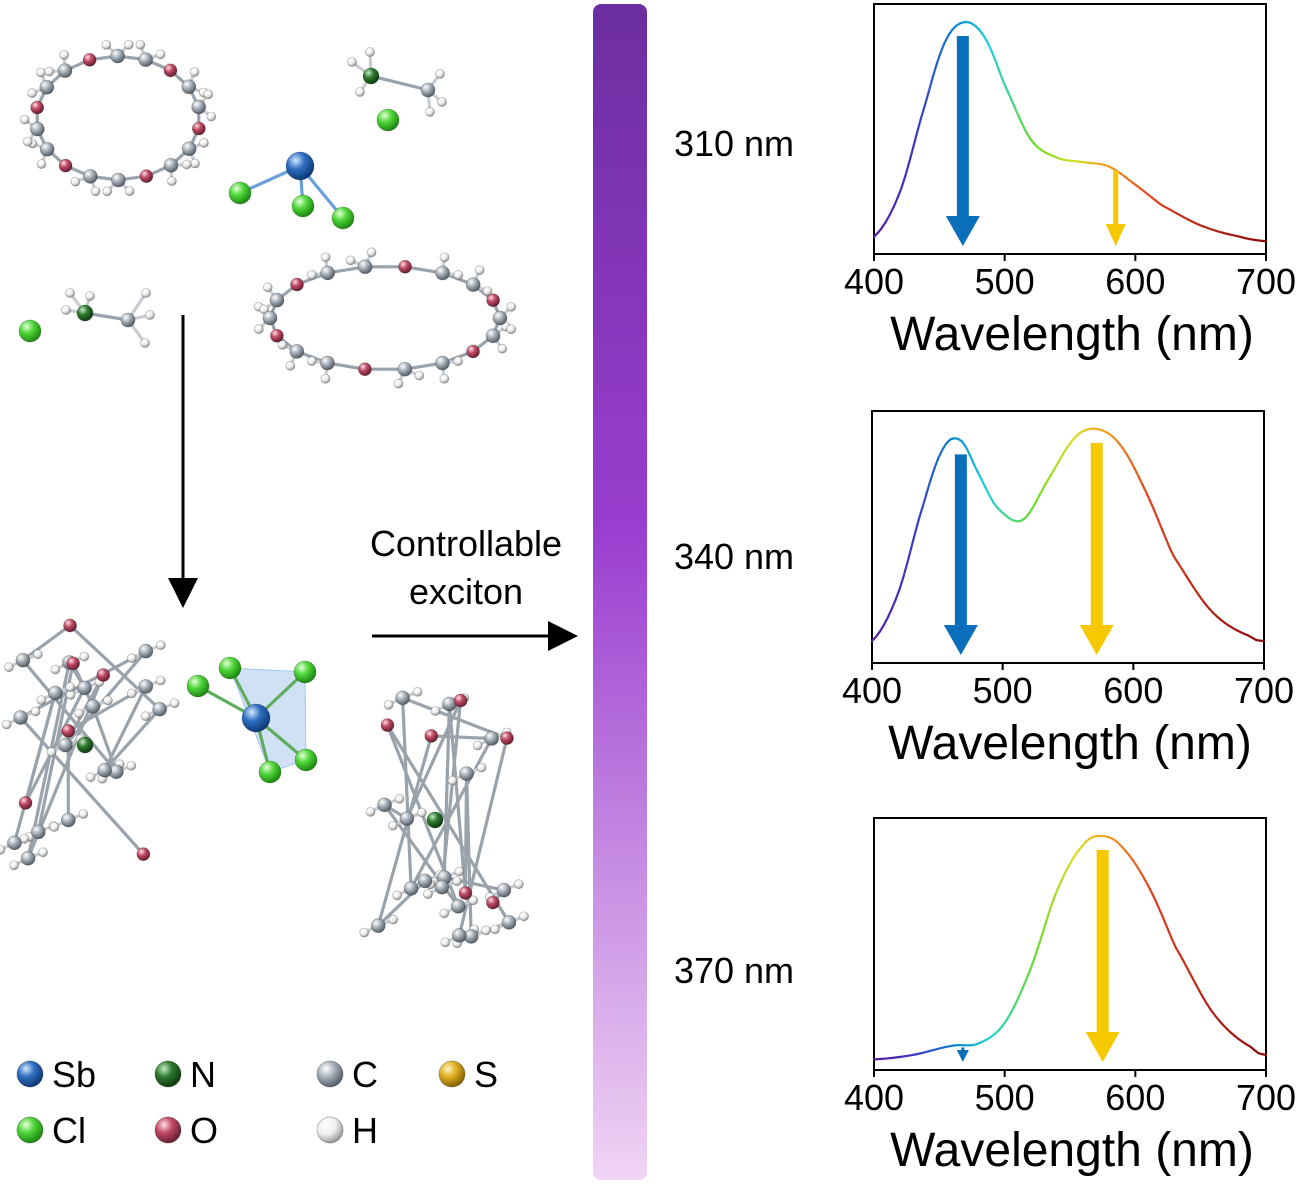  Describe the element at coordinates (962, 1054) in the screenshot. I see `emission-arrow-blue` at that location.